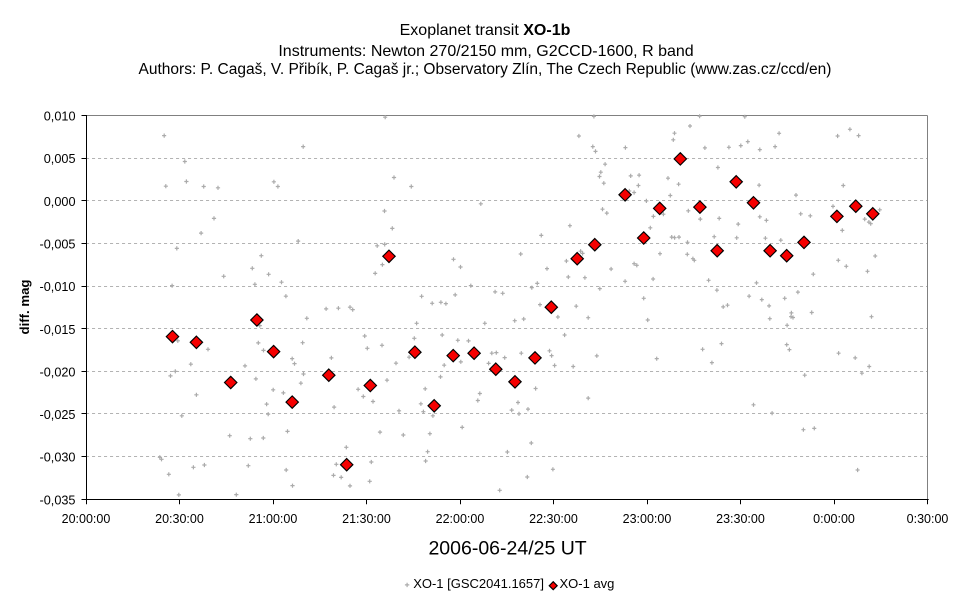 Image resolution: width=968 pixels, height=606 pixels. Describe the element at coordinates (740, 519) in the screenshot. I see `svg-text: 23:30:00` at that location.